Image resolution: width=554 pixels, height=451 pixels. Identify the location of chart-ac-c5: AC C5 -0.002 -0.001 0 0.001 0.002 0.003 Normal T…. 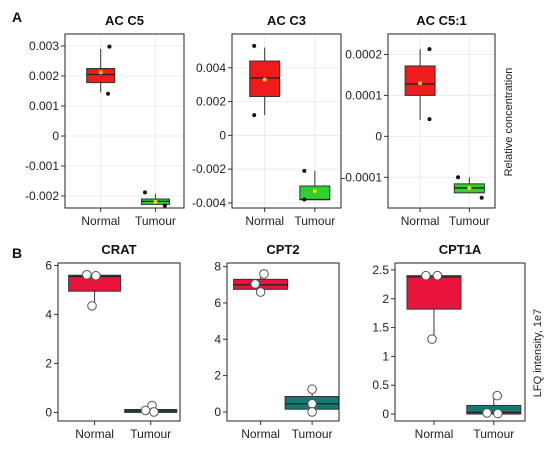
(105, 120).